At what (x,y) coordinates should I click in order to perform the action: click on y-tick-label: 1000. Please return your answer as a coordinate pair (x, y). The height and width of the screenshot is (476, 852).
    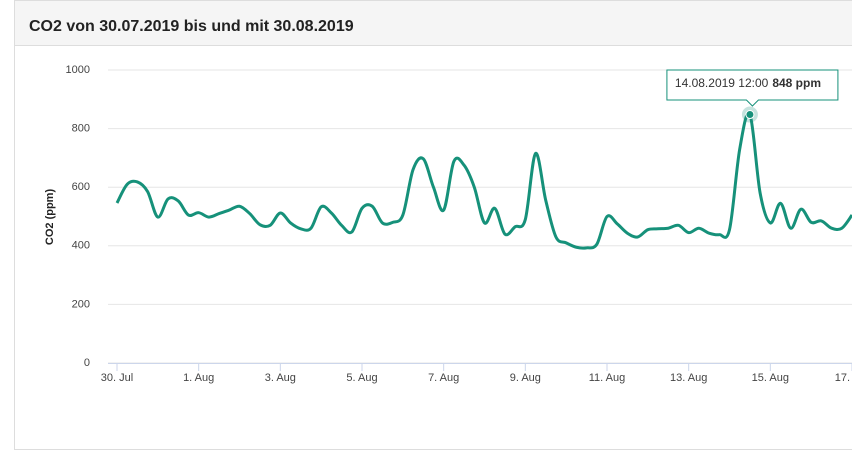
    Looking at the image, I should click on (78, 70).